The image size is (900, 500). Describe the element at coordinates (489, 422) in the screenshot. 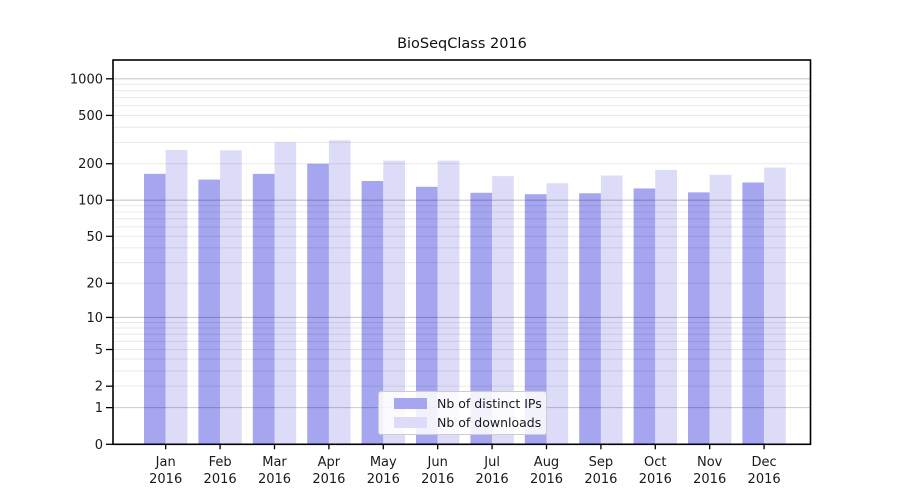

I see `legend-label-downloads: Nb of downloads` at that location.